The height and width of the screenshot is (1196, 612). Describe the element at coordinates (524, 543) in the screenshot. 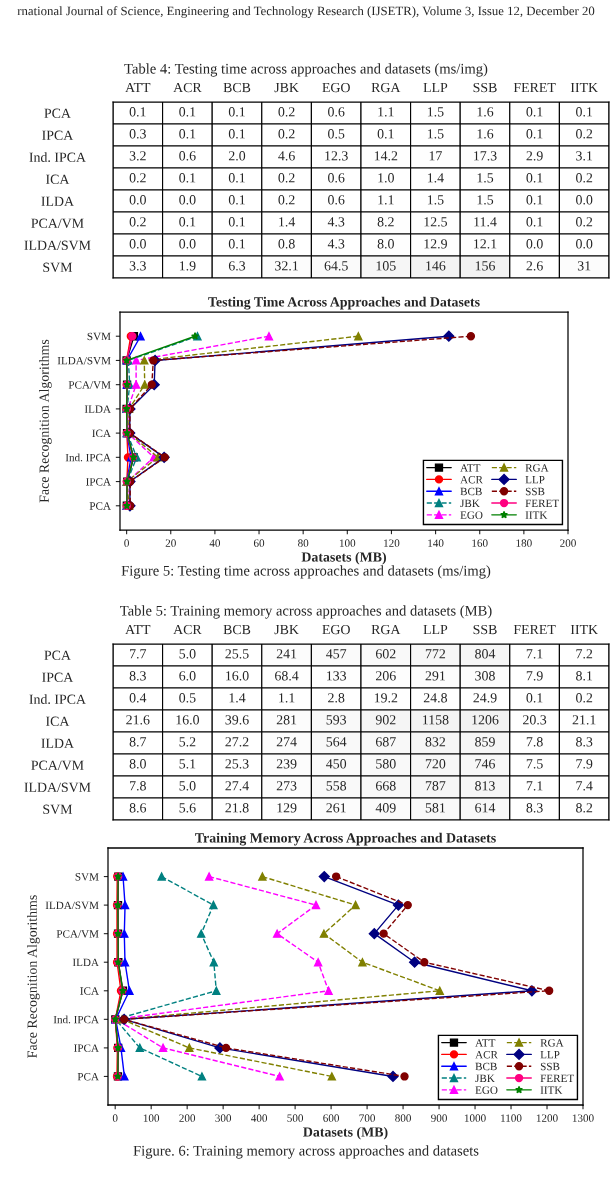

I see `x-tick-label: 180` at that location.